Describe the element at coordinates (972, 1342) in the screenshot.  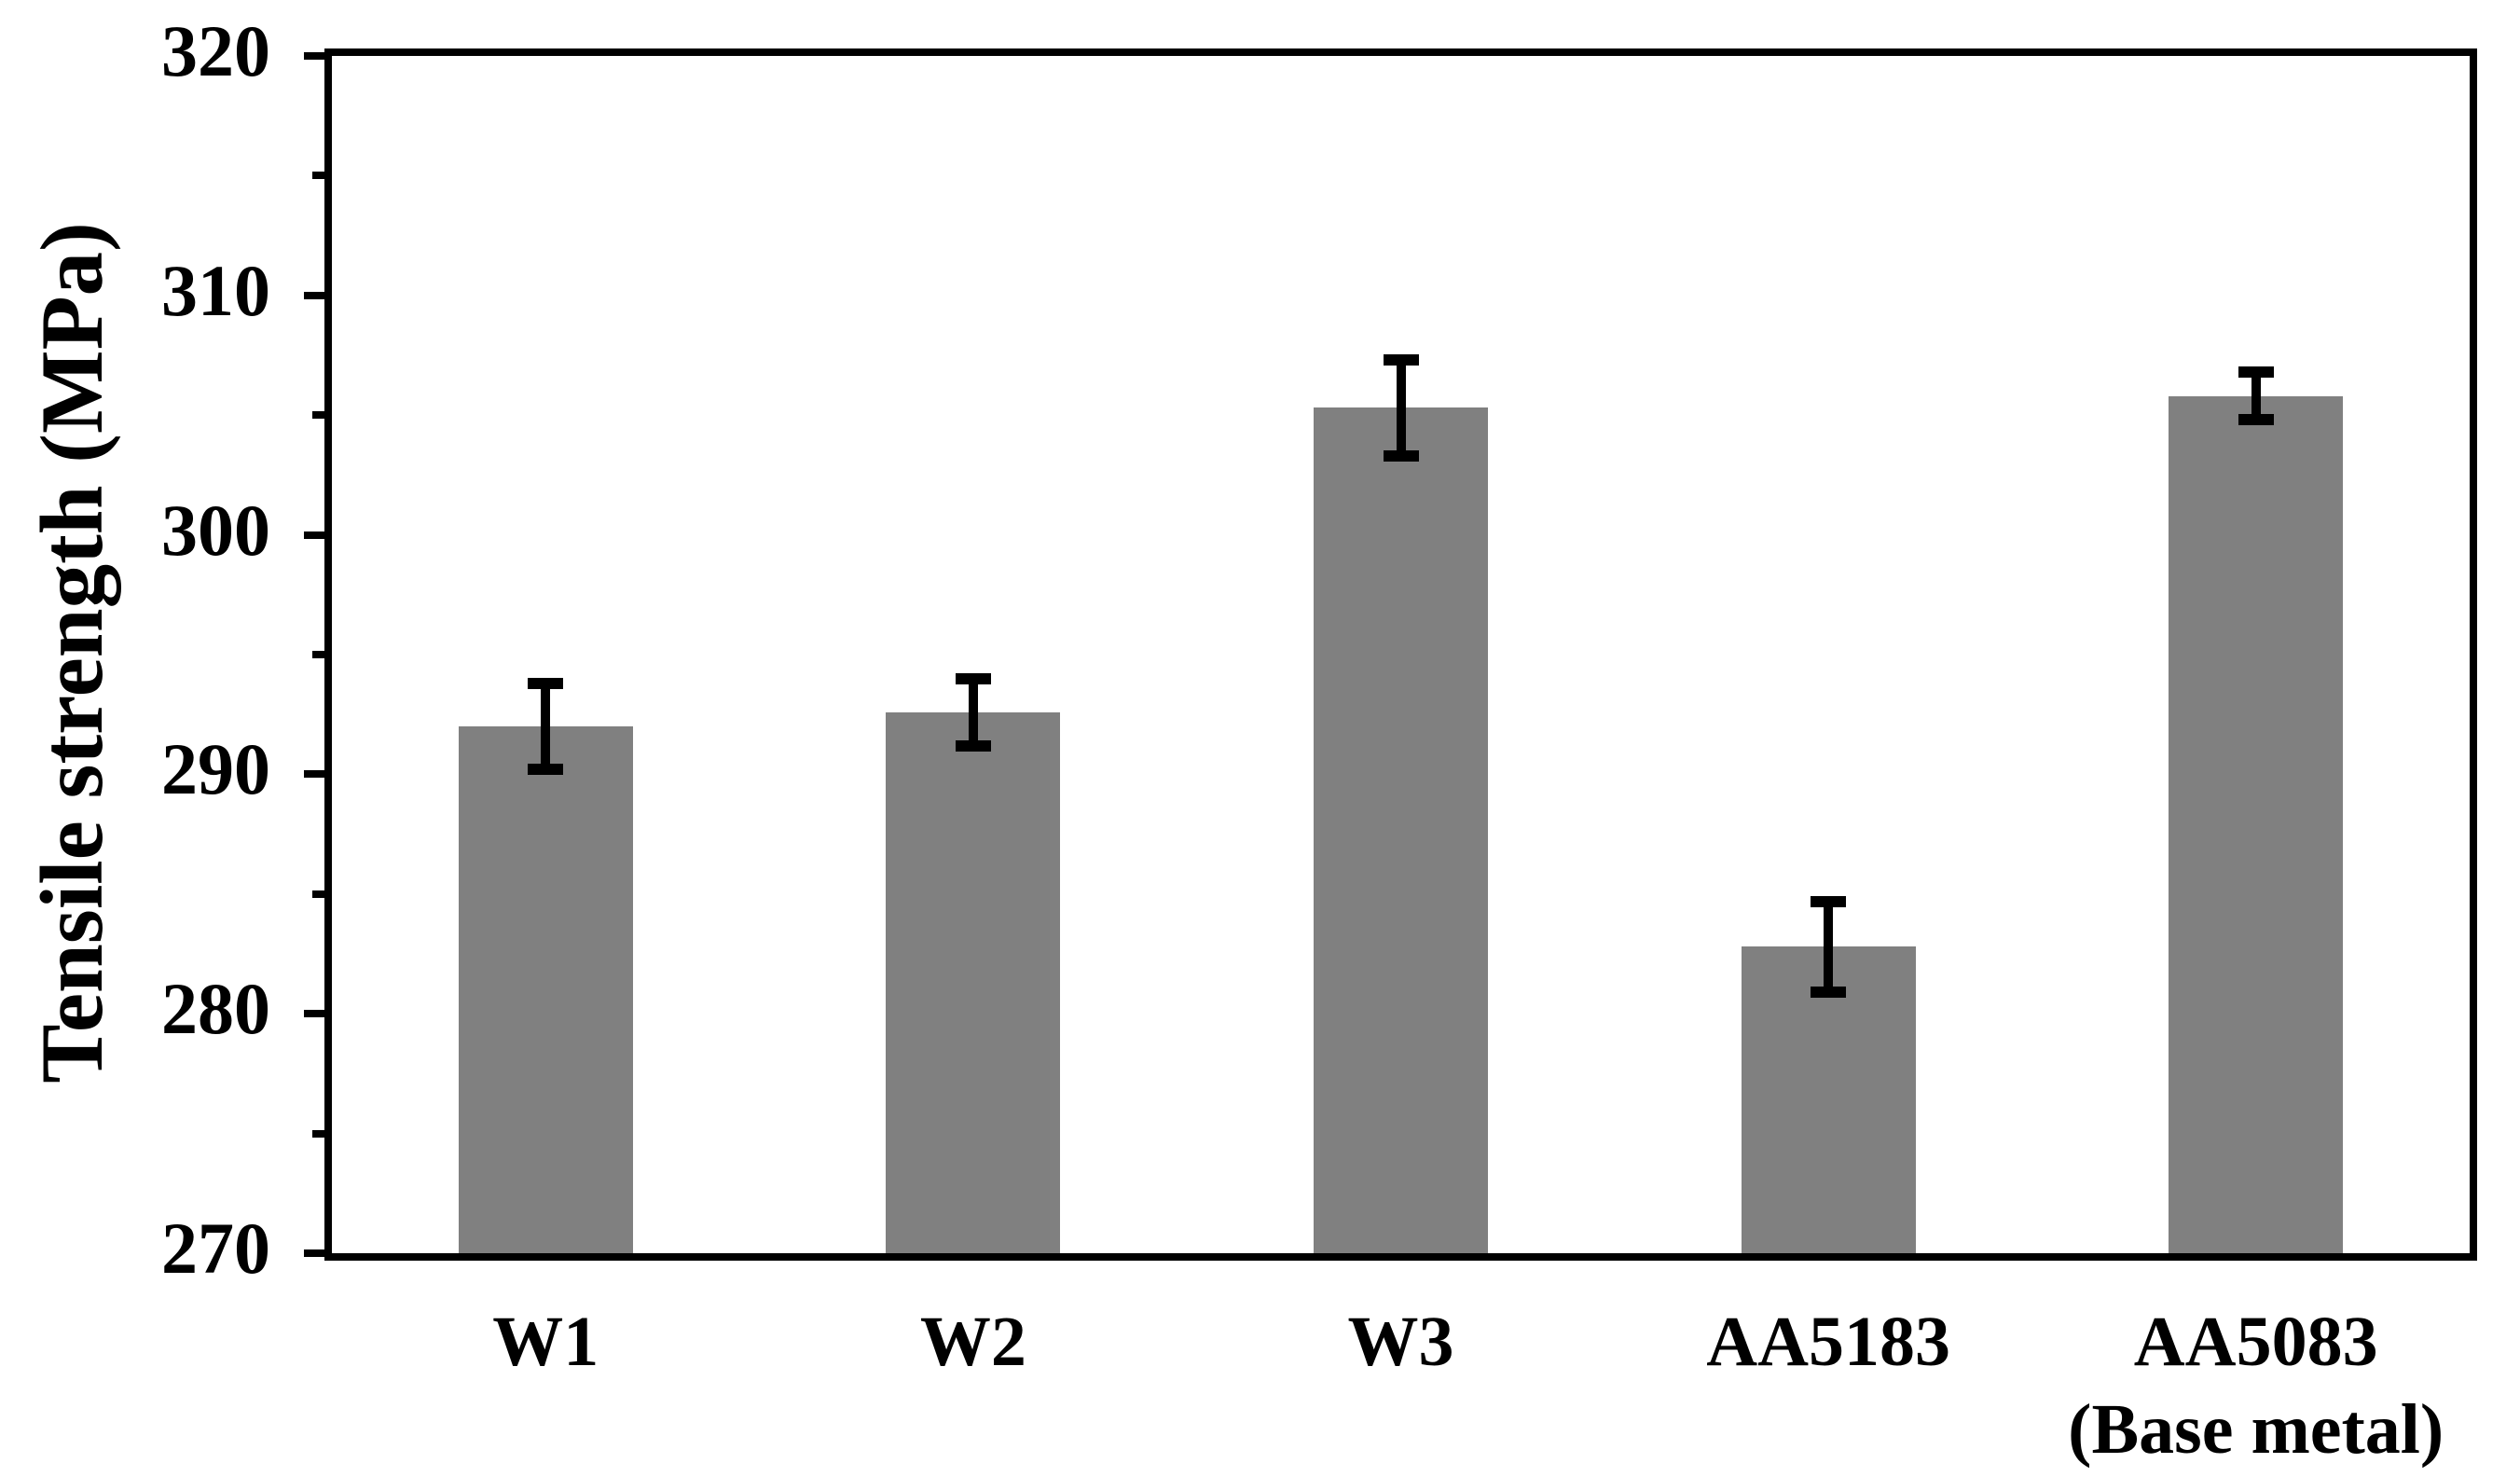
I see `x-category-label: W2` at that location.